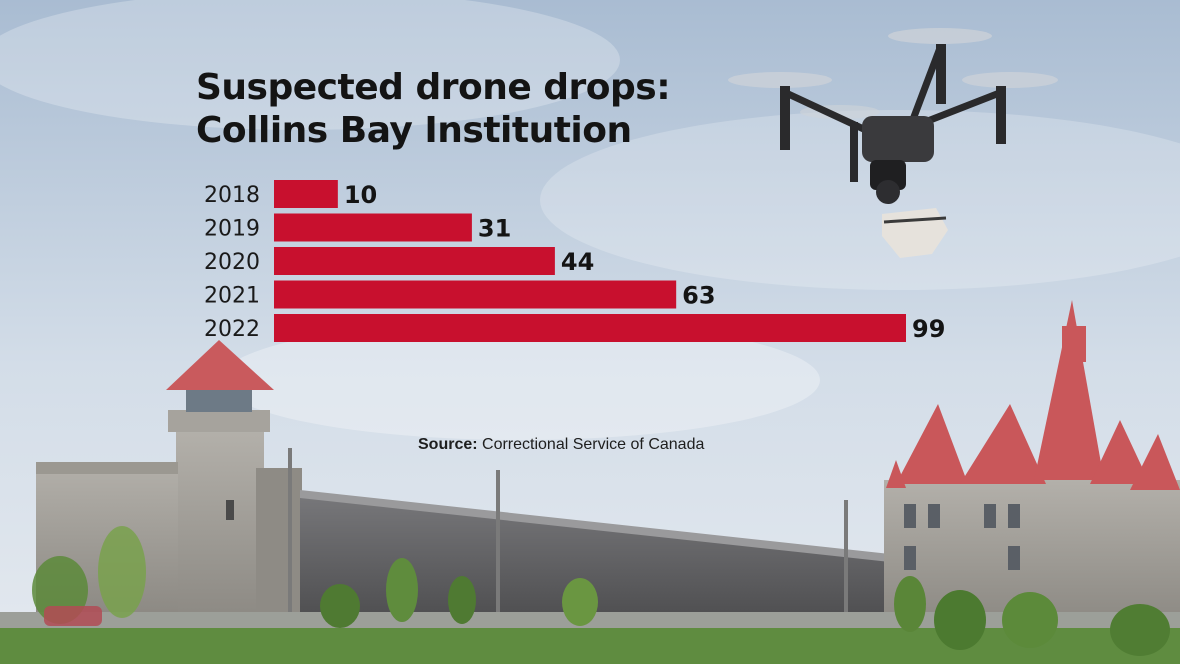 This screenshot has height=664, width=1180. Describe the element at coordinates (306, 194) in the screenshot. I see `bar-2018` at that location.